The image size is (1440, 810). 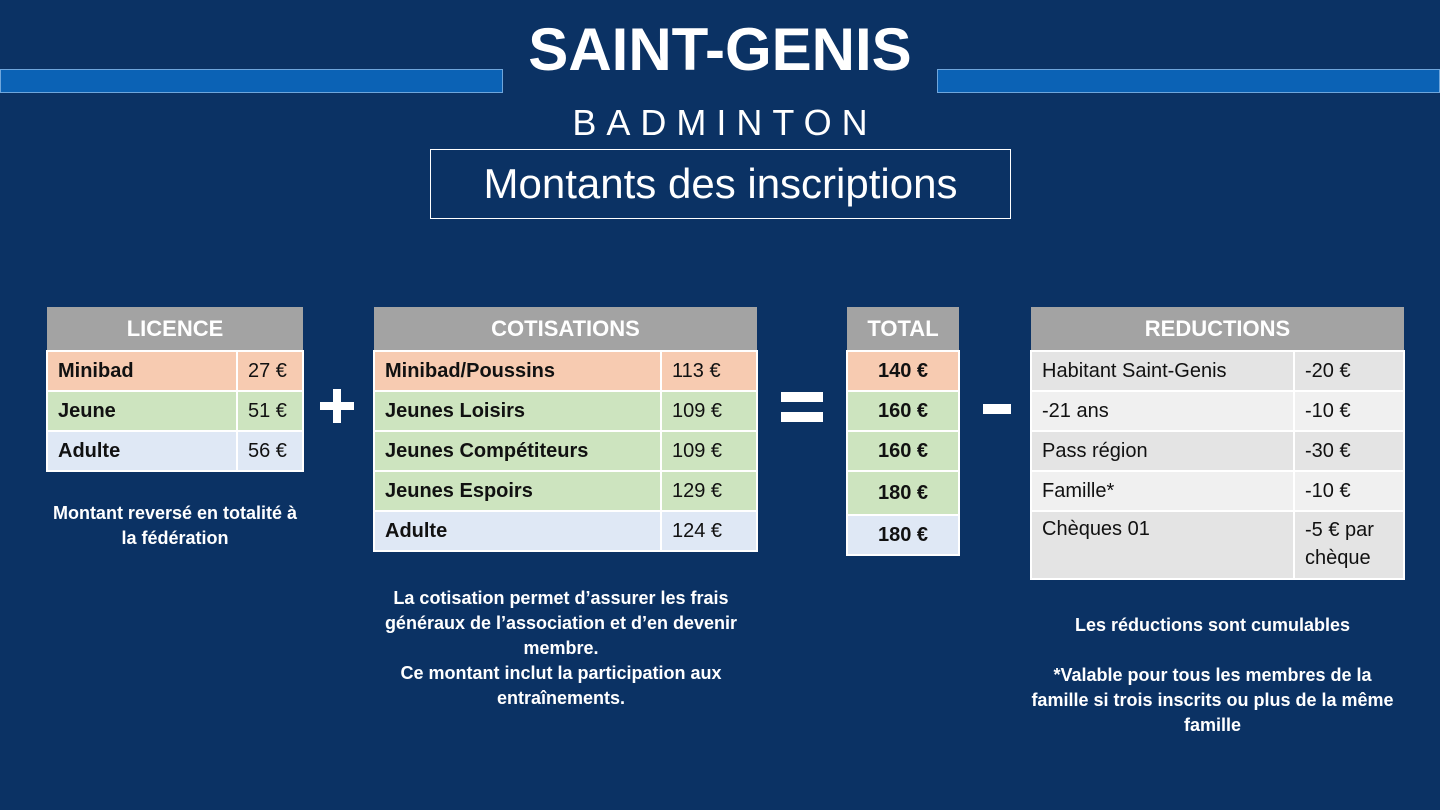 What do you see at coordinates (903, 329) in the screenshot?
I see `total-header: TOTAL` at bounding box center [903, 329].